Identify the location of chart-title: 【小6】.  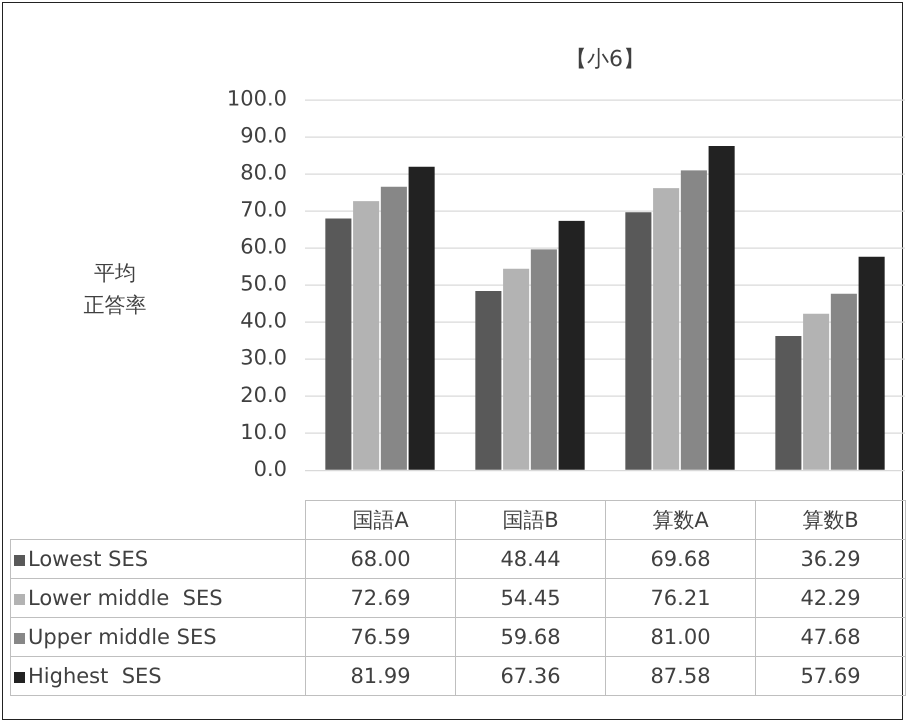
(605, 60).